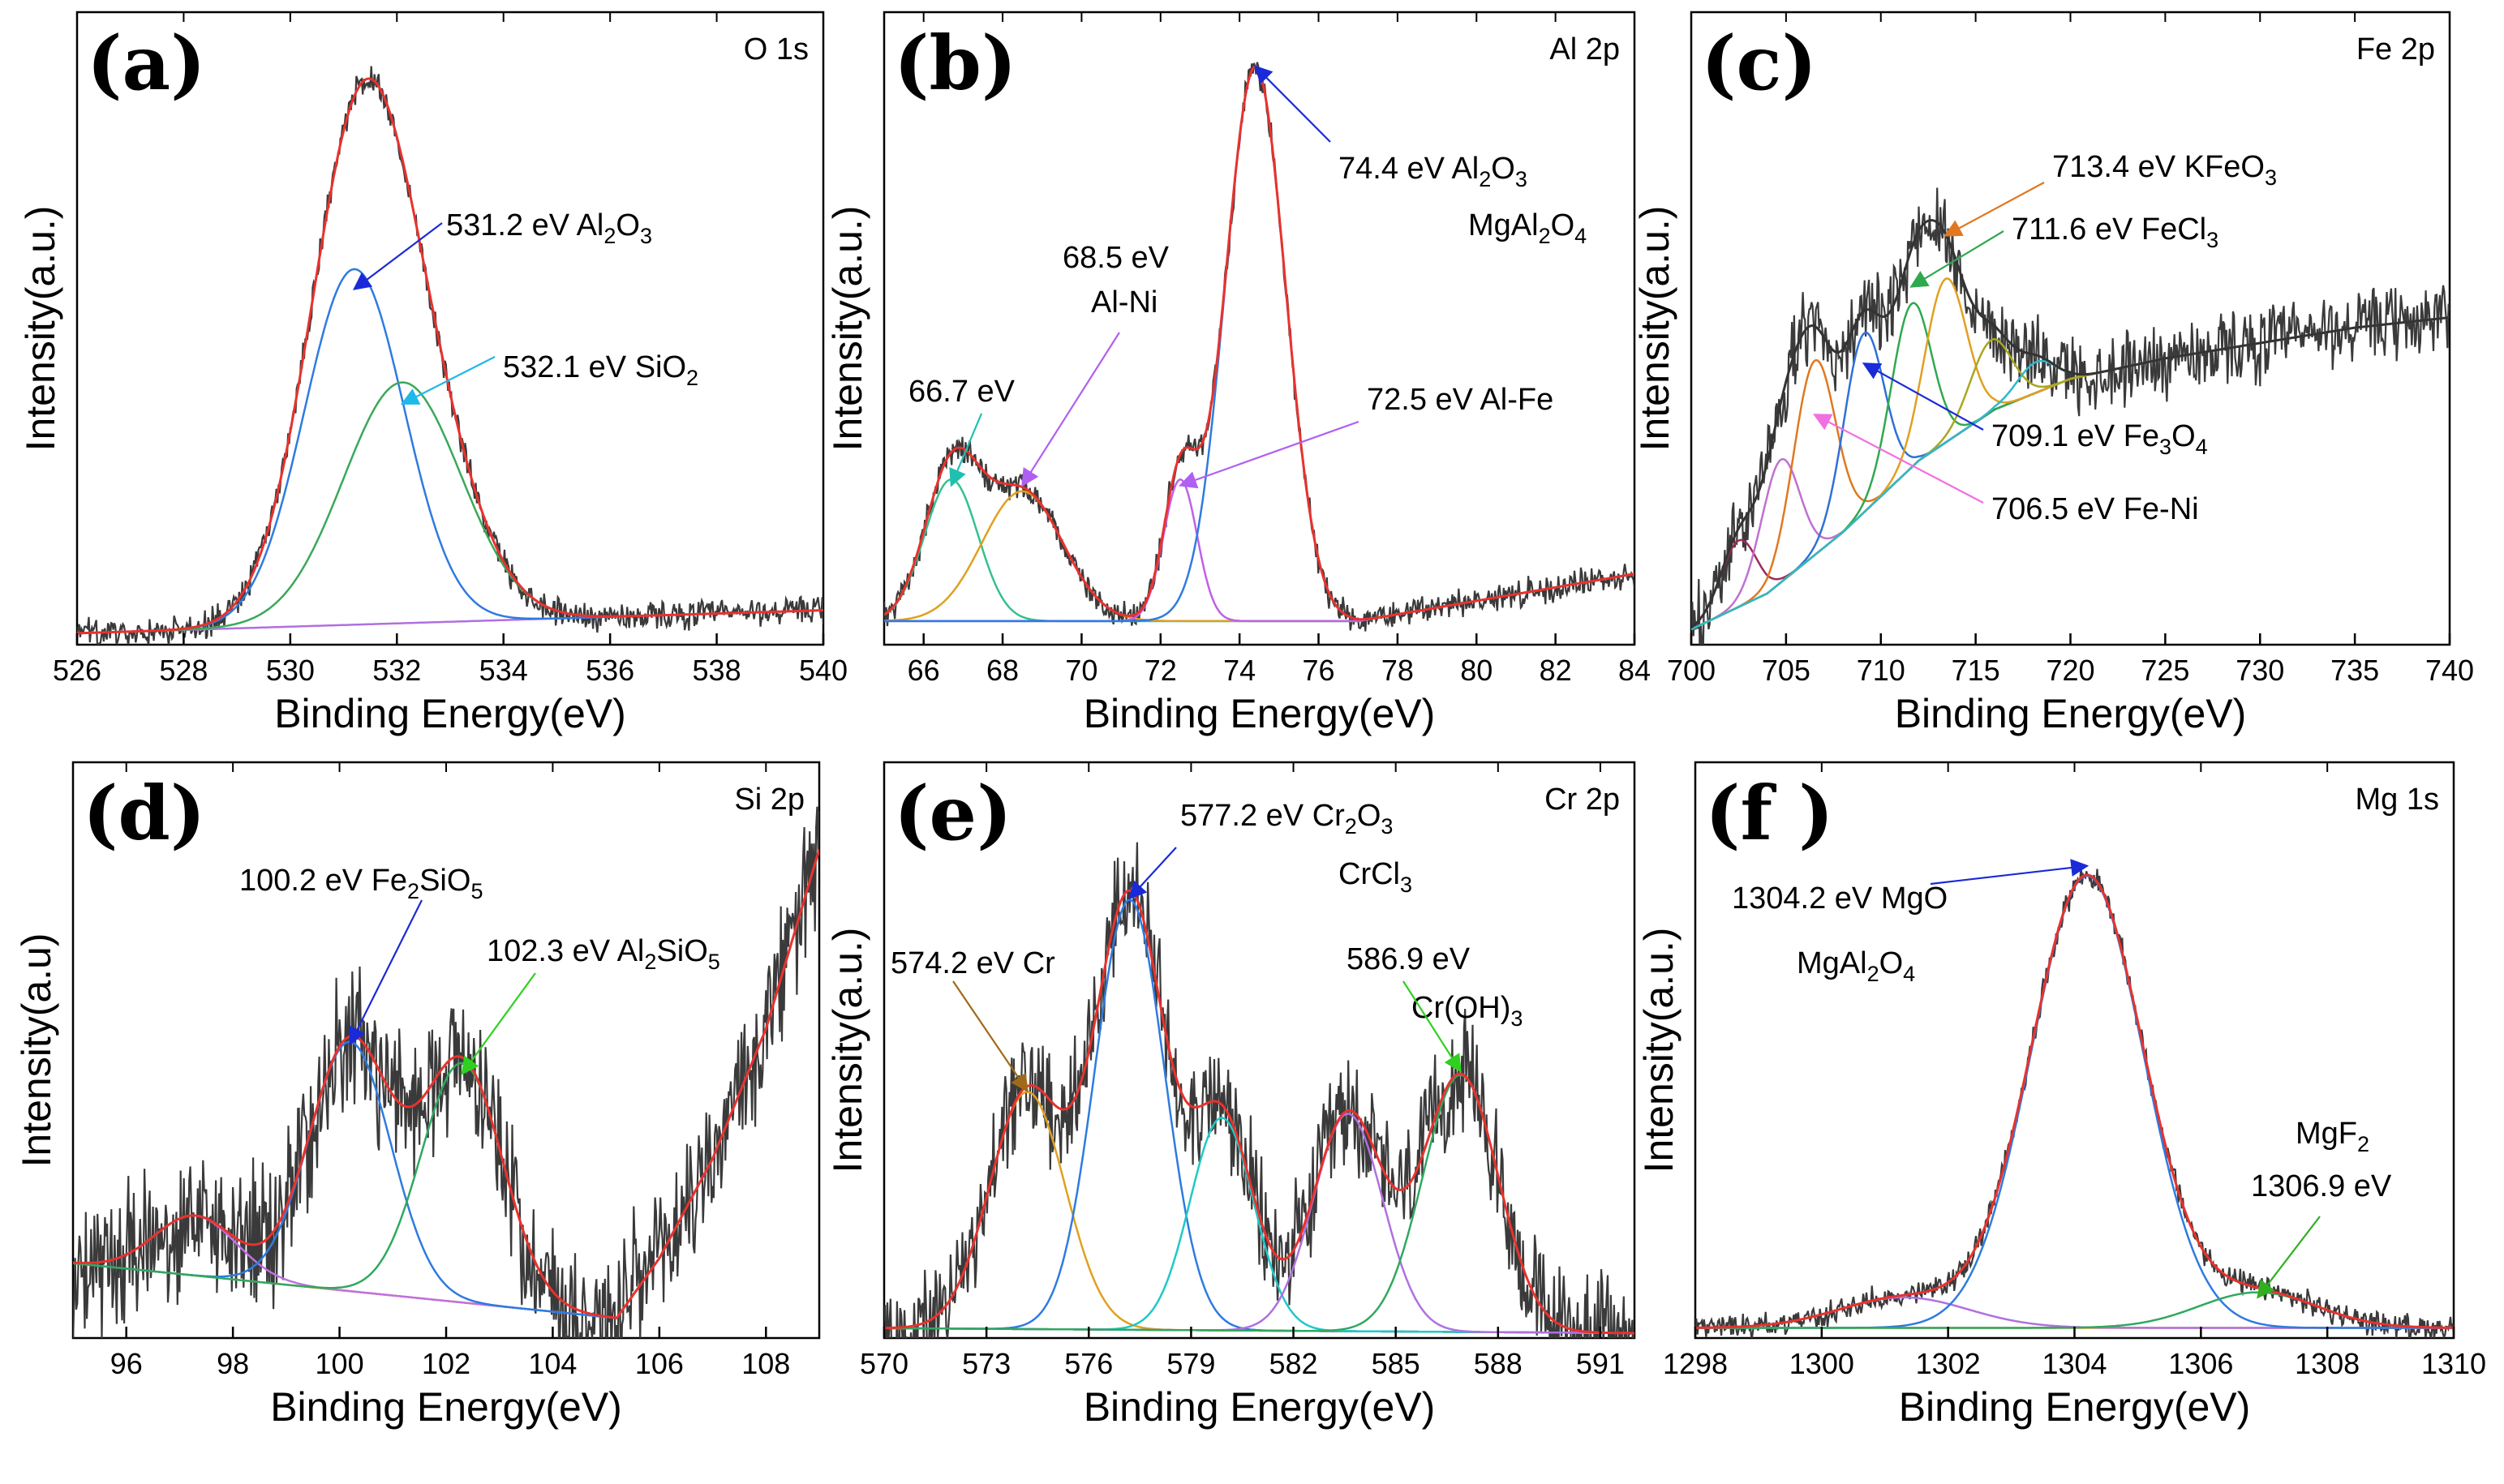 The image size is (2504, 1484). What do you see at coordinates (1840, 898) in the screenshot?
I see `annotation-label: 1304.2 eV MgO` at bounding box center [1840, 898].